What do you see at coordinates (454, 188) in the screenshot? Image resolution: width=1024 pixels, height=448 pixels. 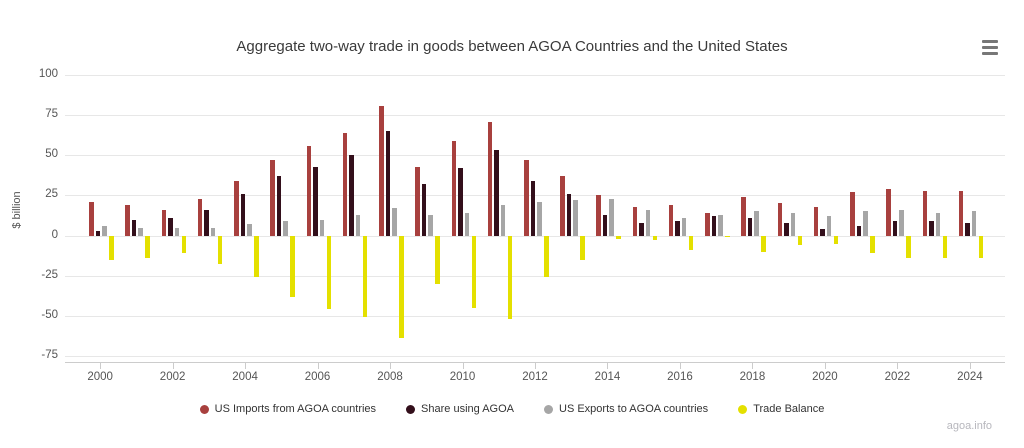 I see `bar-us-imports-from-agoa-countries-2010` at bounding box center [454, 188].